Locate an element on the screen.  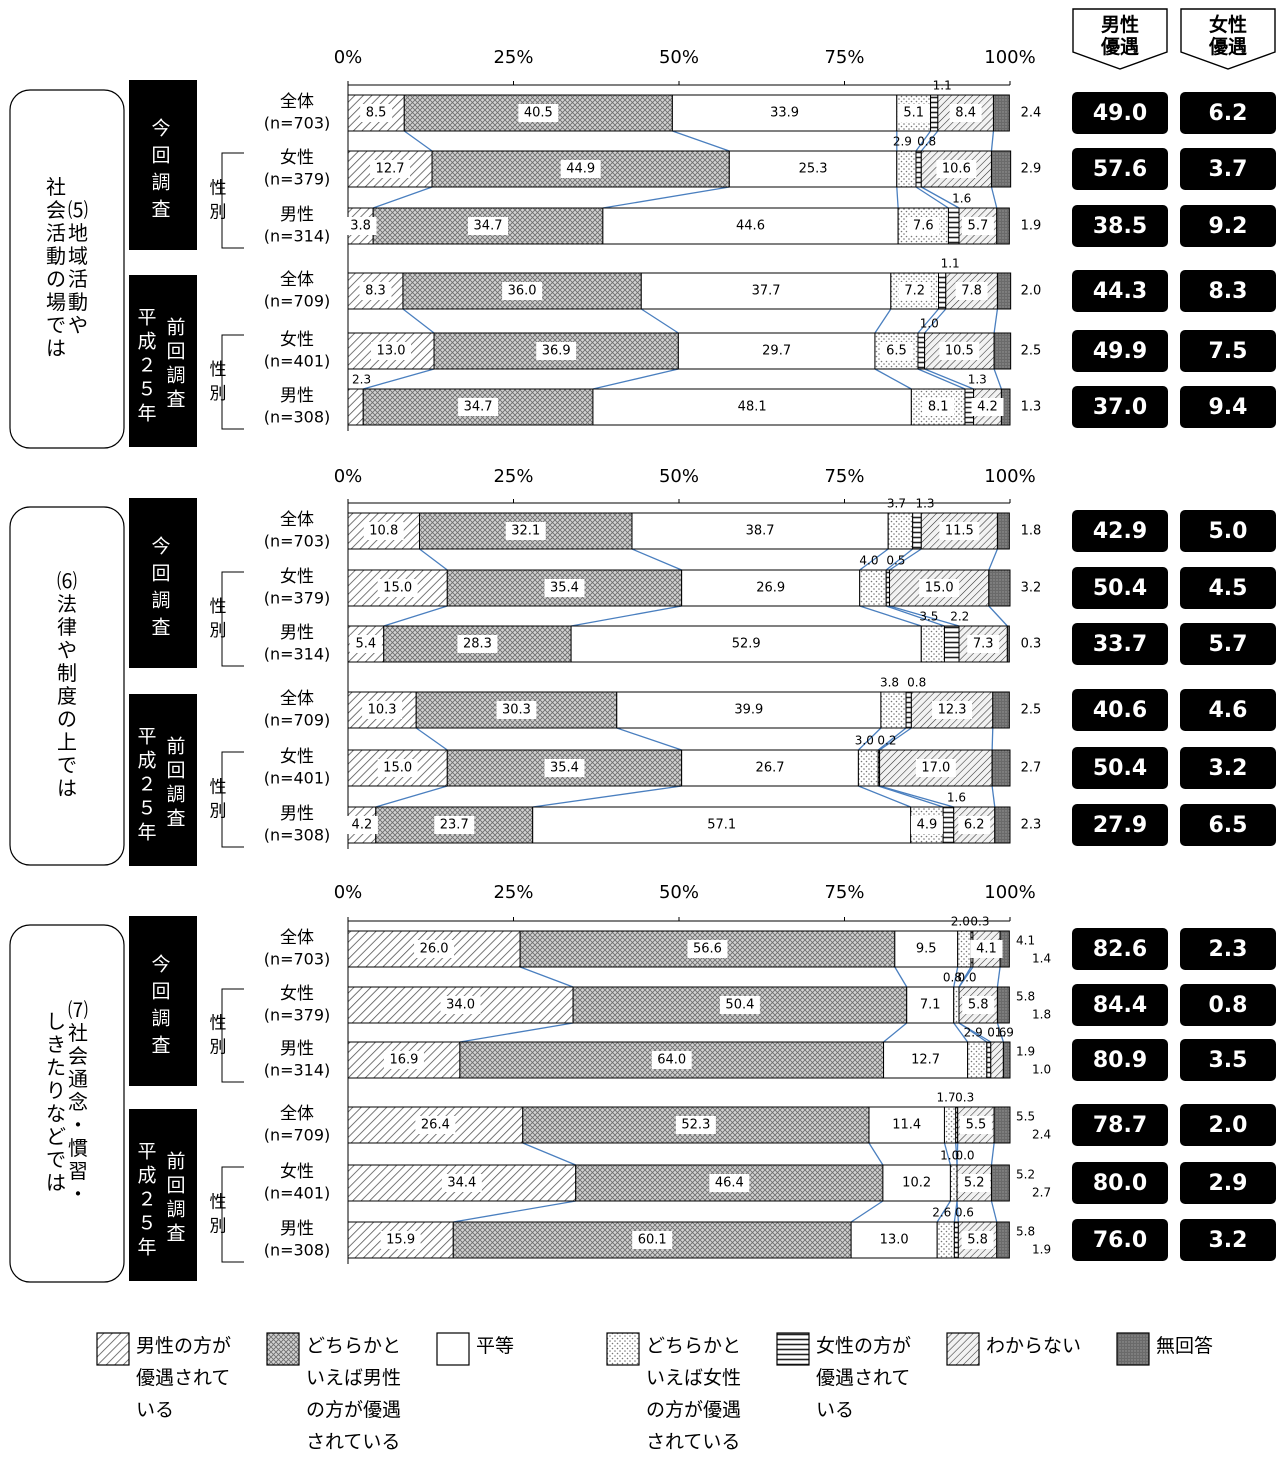
segment-value-label: 8.4 is located at coordinates (965, 113).